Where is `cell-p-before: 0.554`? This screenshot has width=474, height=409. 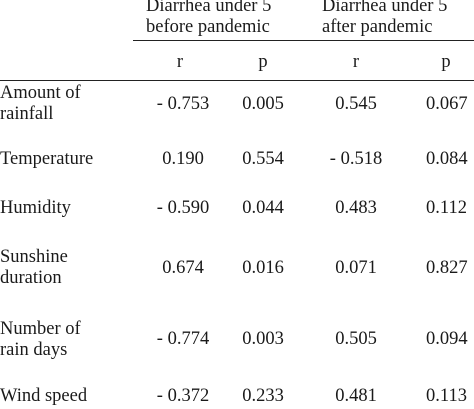 cell-p-before: 0.554 is located at coordinates (263, 159).